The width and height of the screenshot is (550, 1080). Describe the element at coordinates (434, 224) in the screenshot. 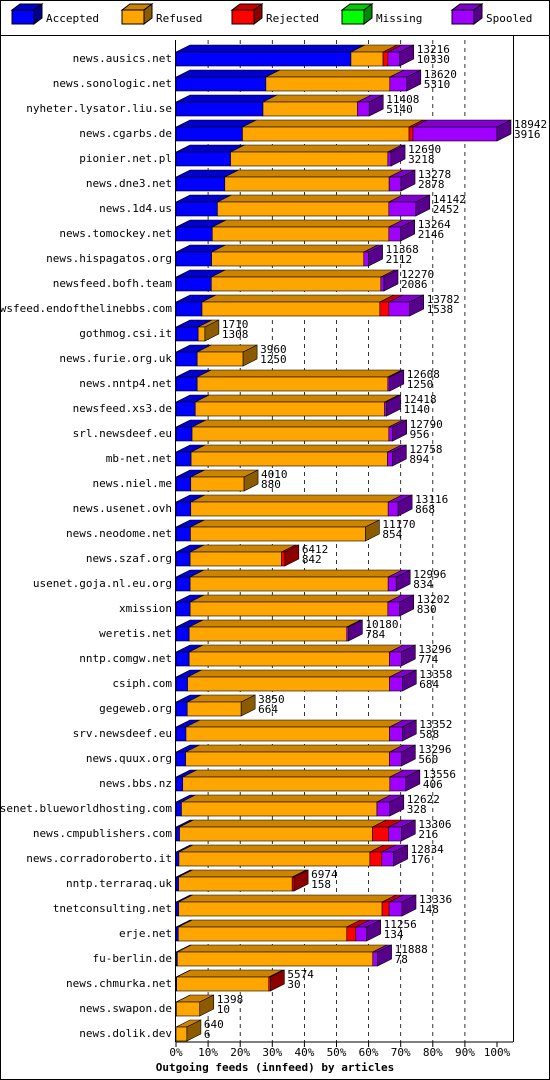

I see `offered-label: 13264` at that location.